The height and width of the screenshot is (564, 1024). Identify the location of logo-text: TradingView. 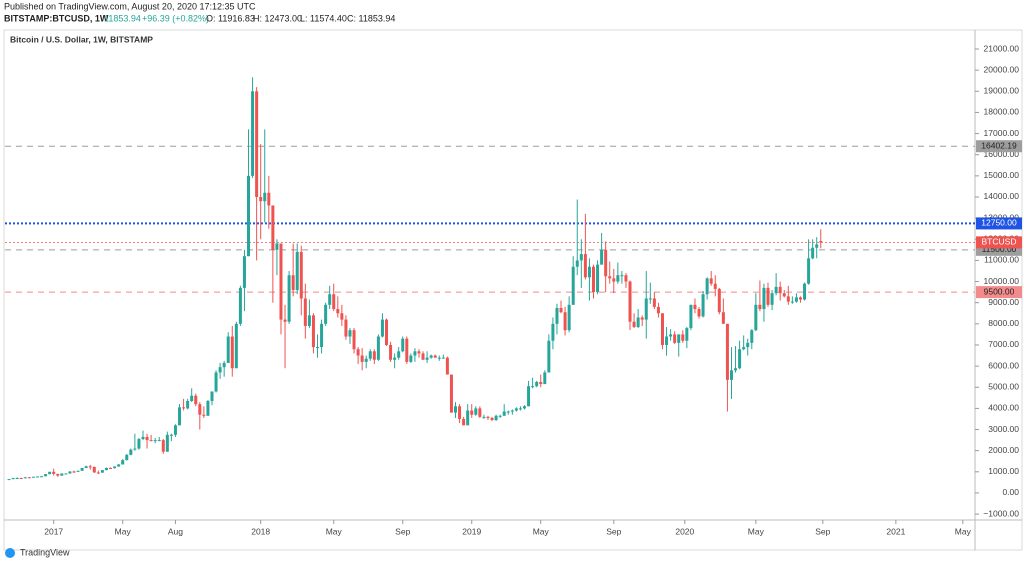
(45, 552).